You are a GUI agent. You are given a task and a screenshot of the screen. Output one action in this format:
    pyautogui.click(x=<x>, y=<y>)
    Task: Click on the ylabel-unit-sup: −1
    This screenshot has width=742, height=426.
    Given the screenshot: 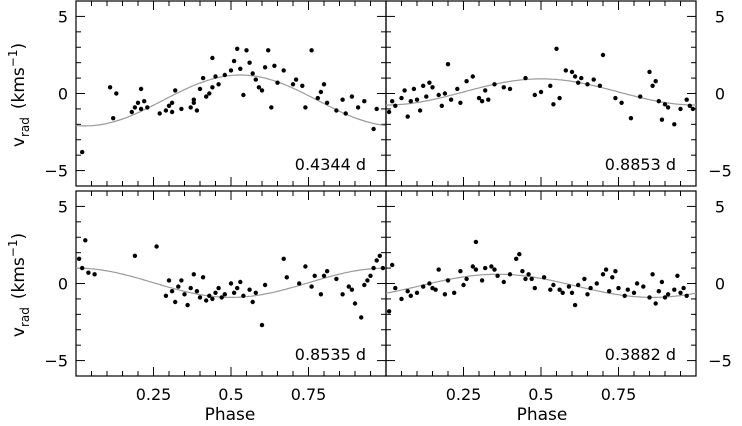 What is the action you would take?
    pyautogui.click(x=13, y=249)
    